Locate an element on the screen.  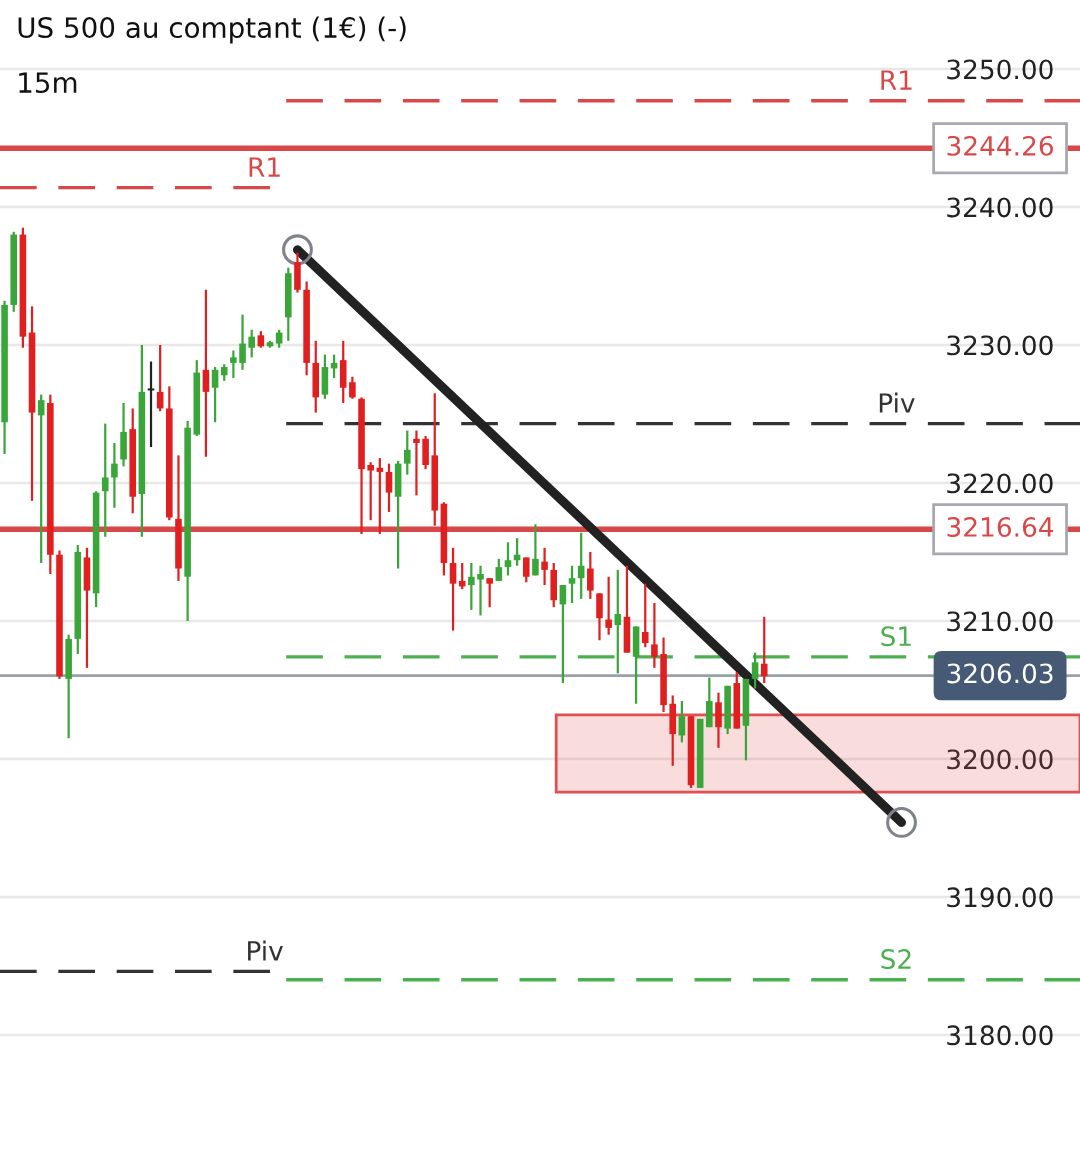
y-tick-label: 3180.00 is located at coordinates (1000, 1035).